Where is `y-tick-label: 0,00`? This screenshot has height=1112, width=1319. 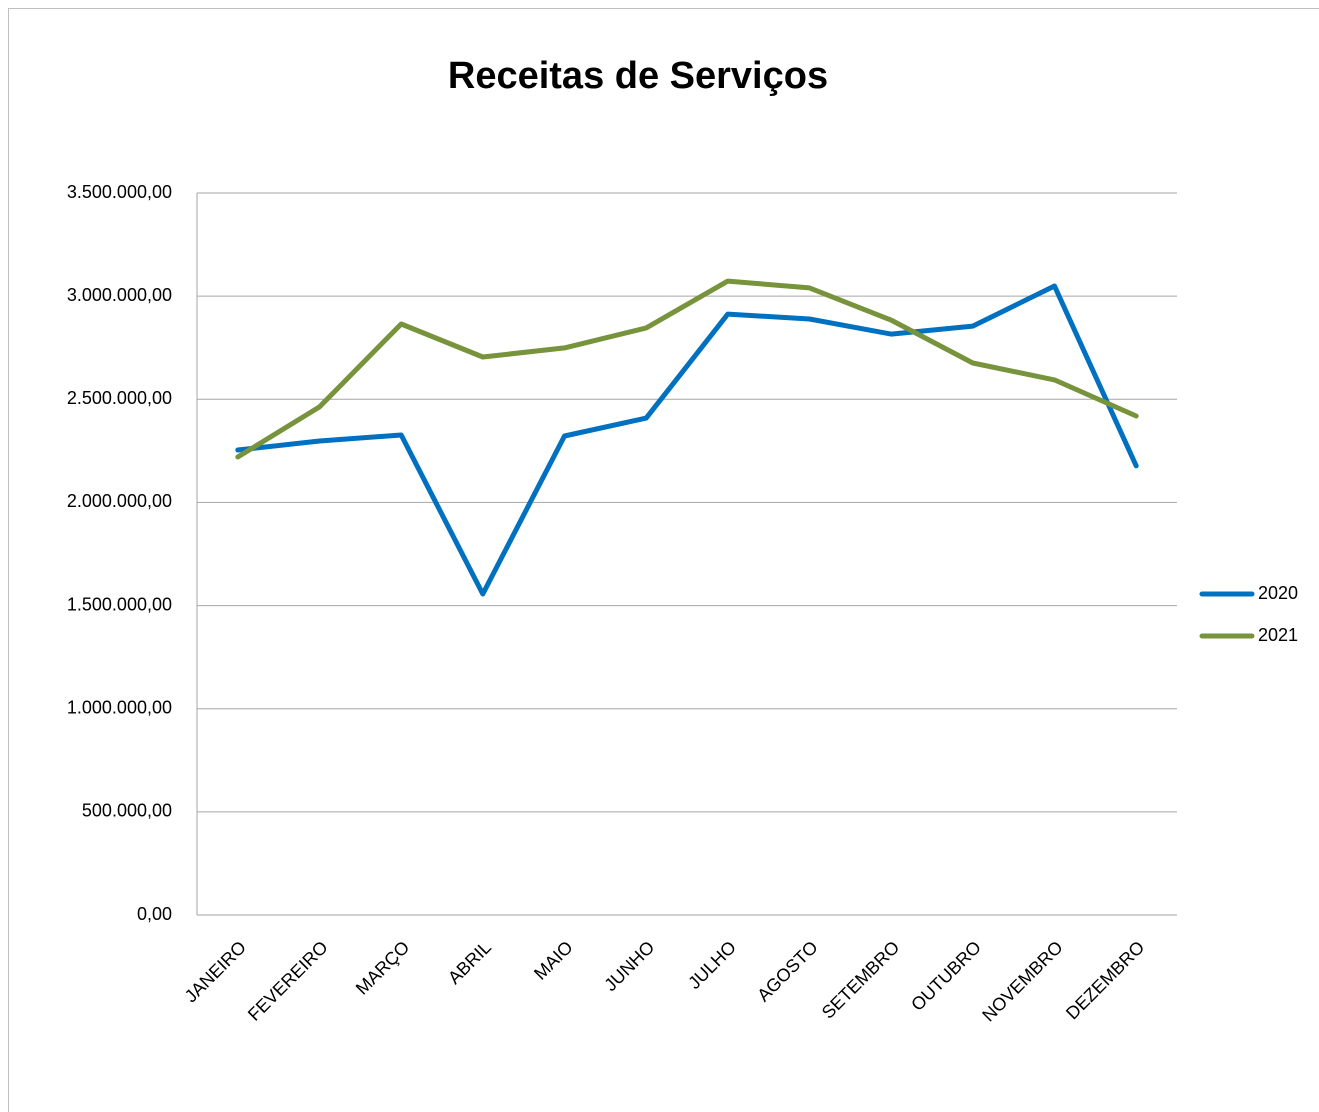
y-tick-label: 0,00 is located at coordinates (154, 914).